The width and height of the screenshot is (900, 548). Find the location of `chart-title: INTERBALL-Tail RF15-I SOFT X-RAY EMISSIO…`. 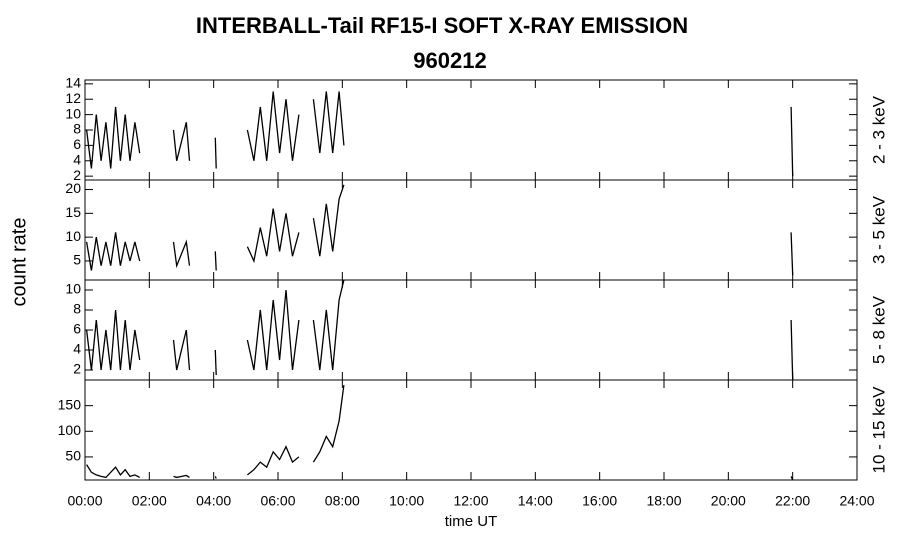

chart-title: INTERBALL-Tail RF15-I SOFT X-RAY EMISSIO… is located at coordinates (442, 25).